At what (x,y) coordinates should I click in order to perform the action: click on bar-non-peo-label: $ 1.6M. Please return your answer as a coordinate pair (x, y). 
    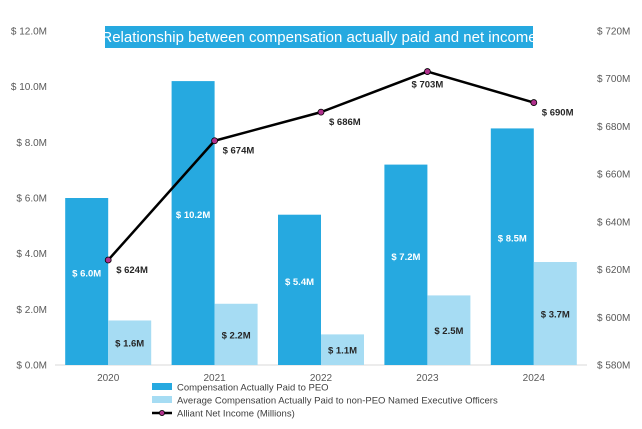
    Looking at the image, I should click on (129, 344).